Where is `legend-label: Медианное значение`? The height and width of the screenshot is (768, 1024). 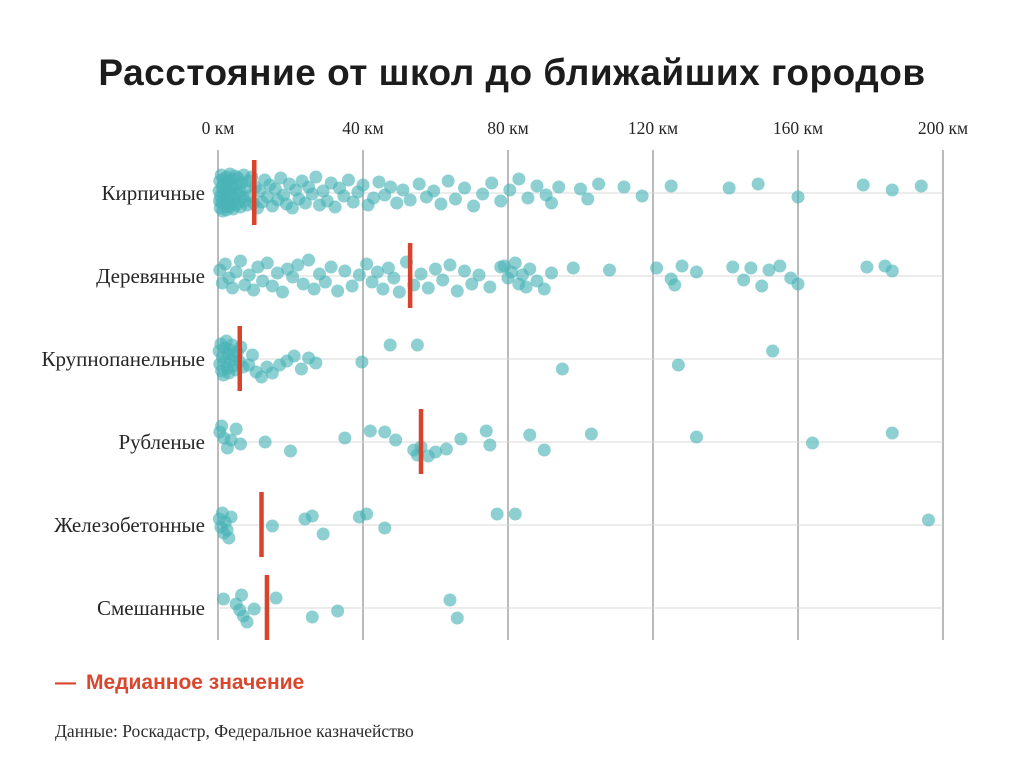 legend-label: Медианное значение is located at coordinates (195, 682).